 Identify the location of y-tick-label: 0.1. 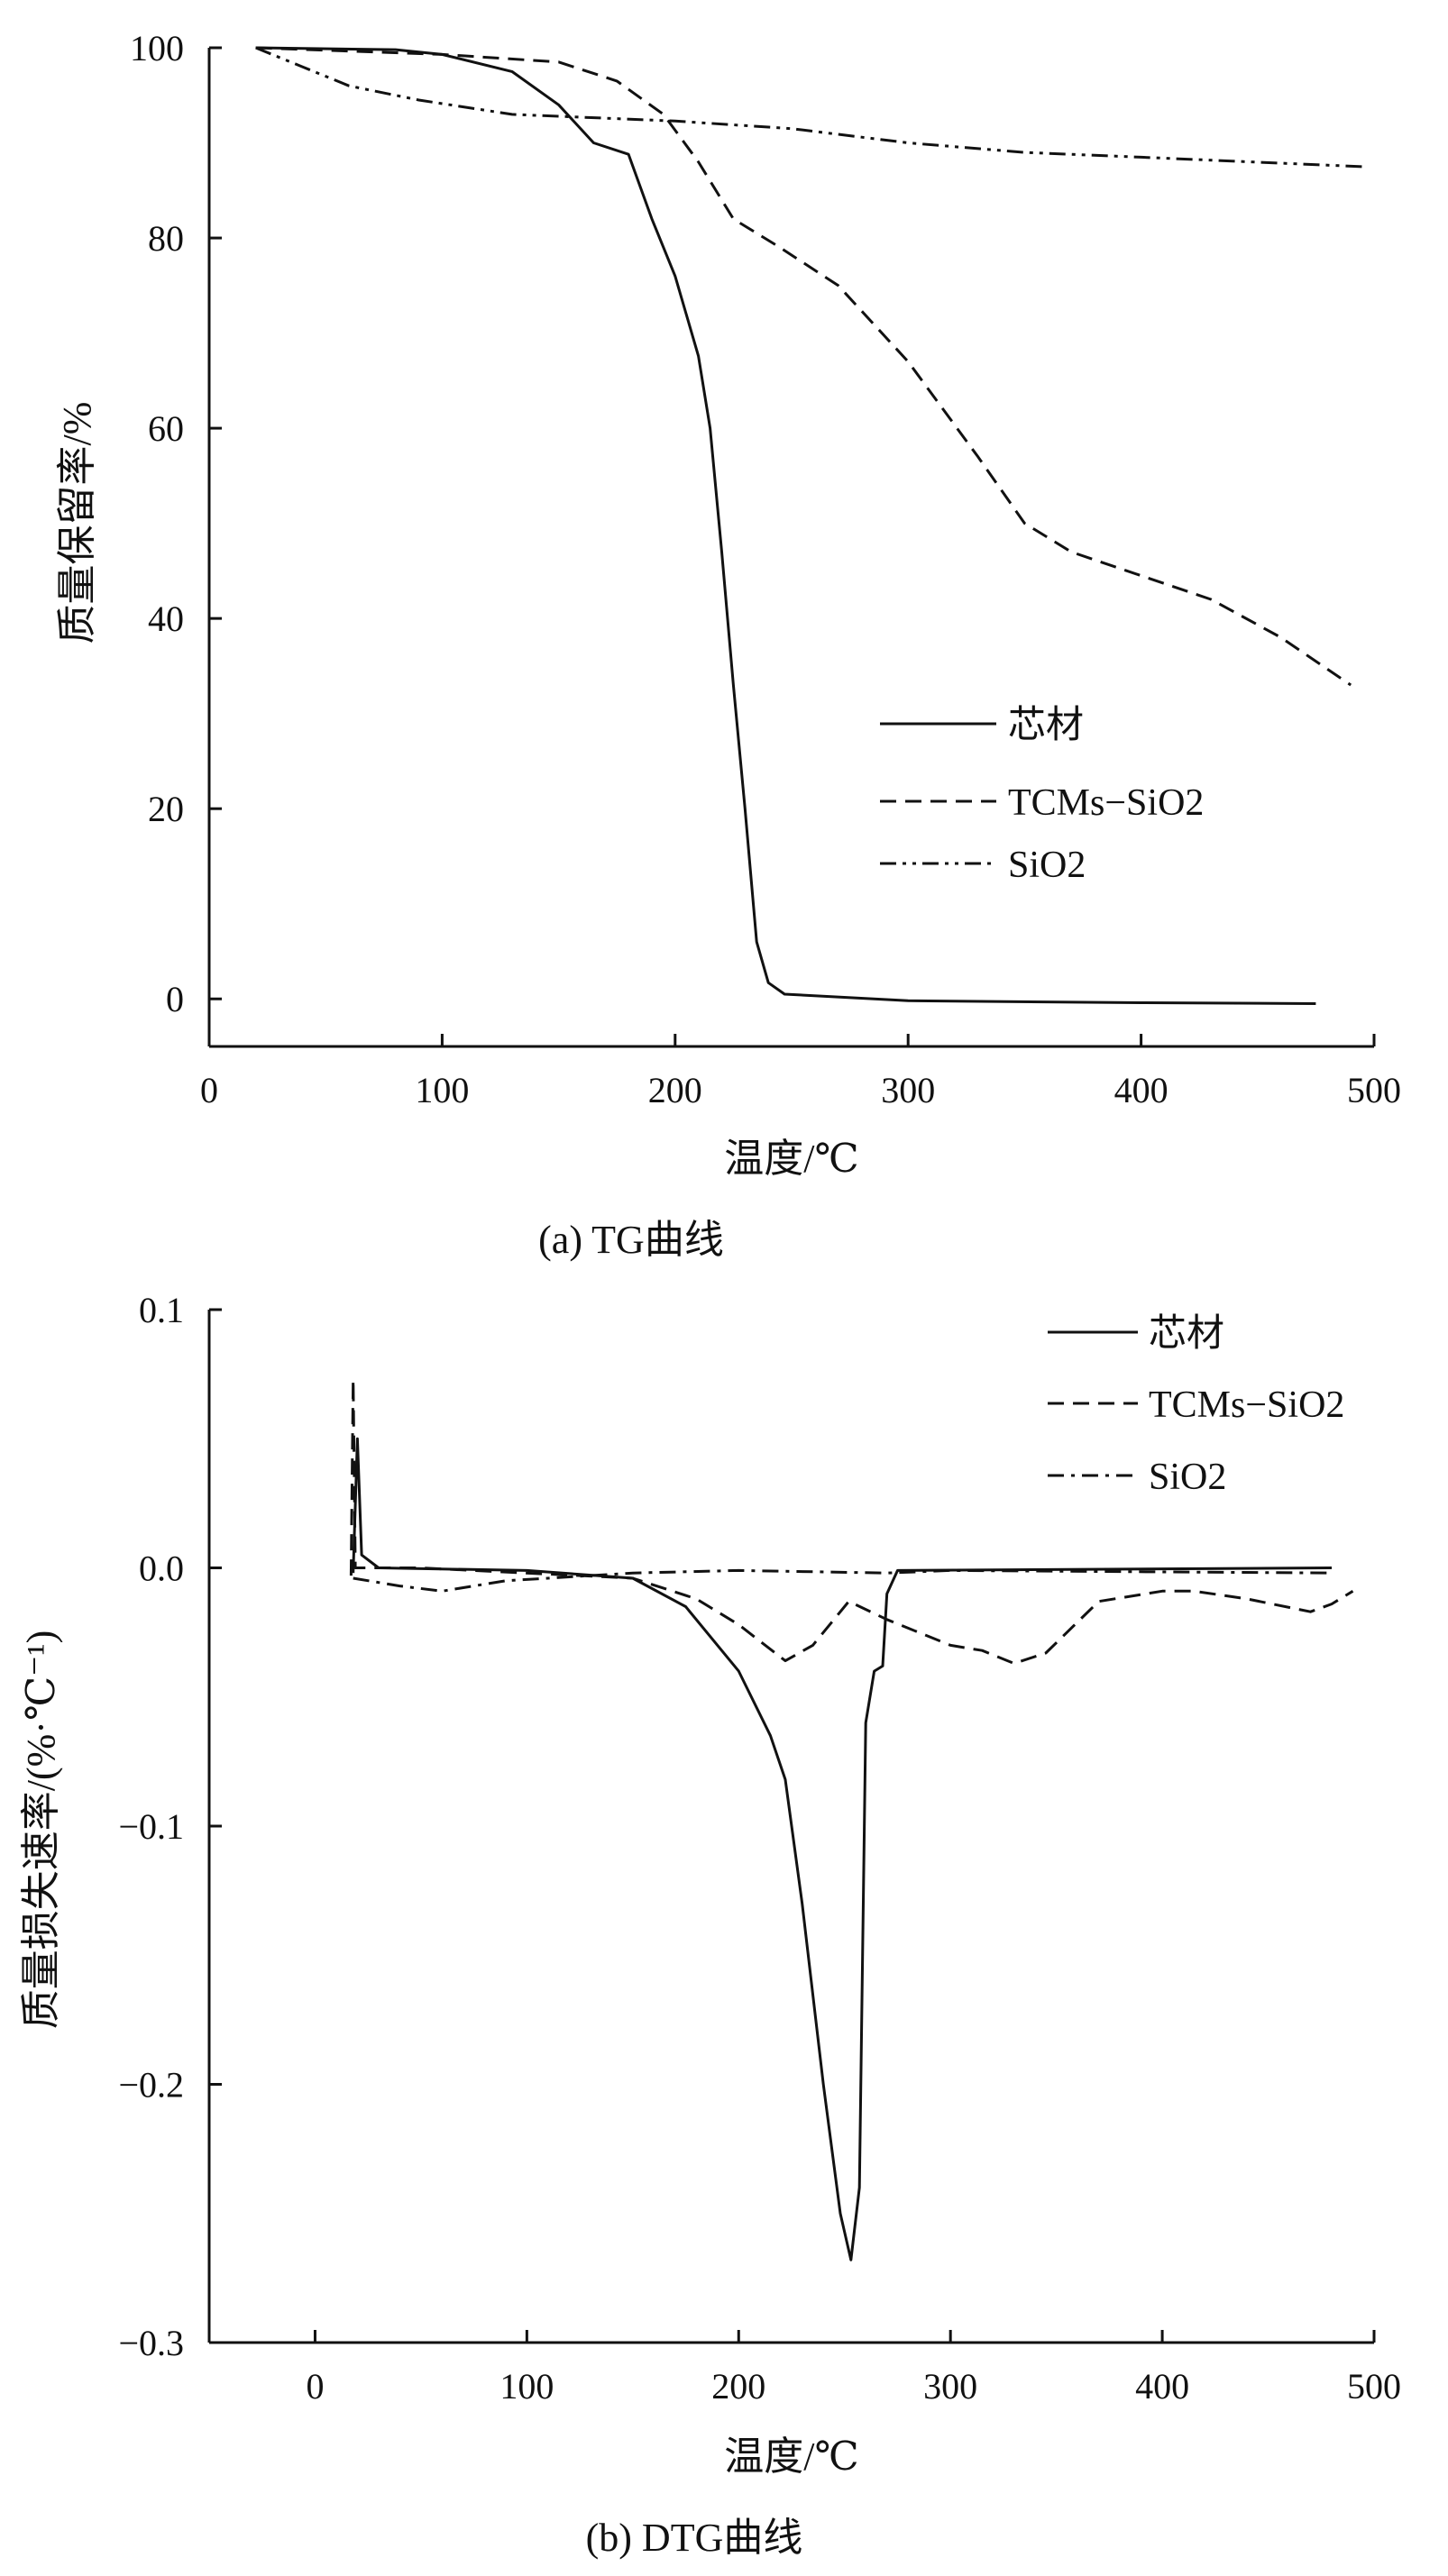
(162, 1310).